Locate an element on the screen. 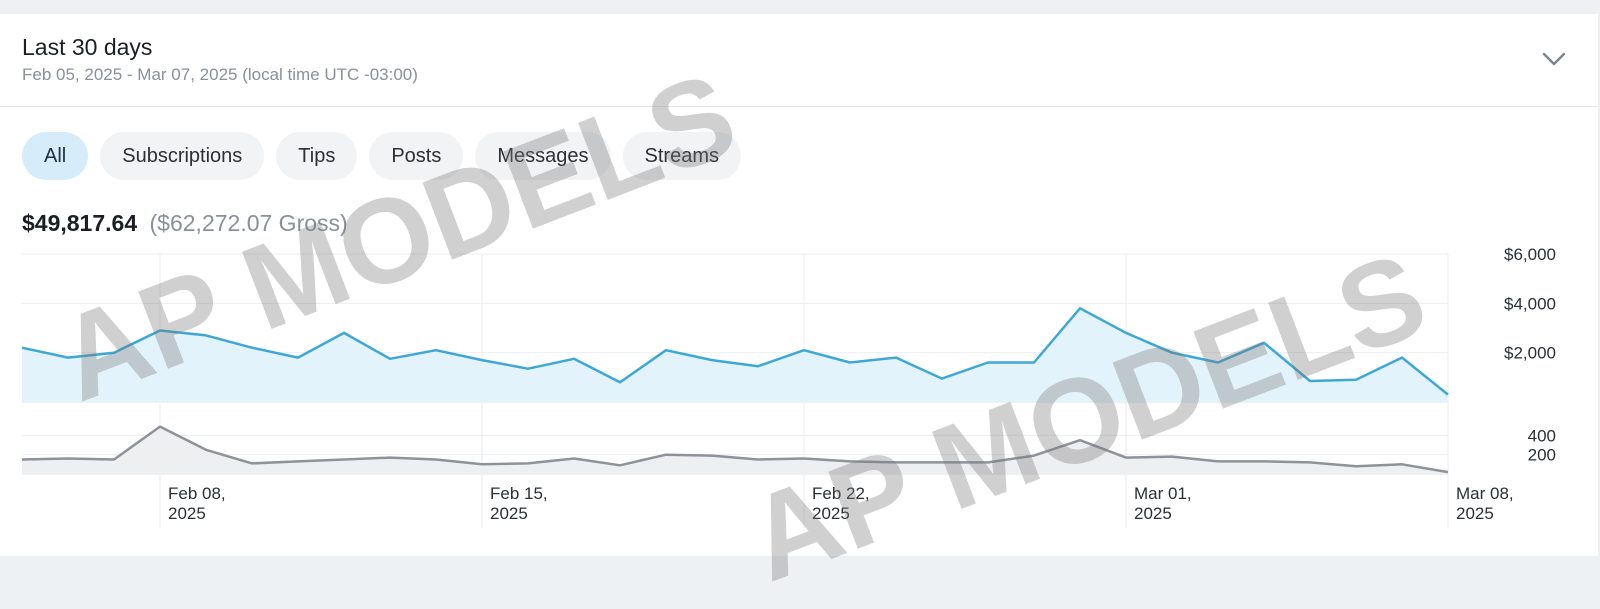 This screenshot has height=609, width=1600. gross-total: ($62,272.07 Gross) is located at coordinates (248, 223).